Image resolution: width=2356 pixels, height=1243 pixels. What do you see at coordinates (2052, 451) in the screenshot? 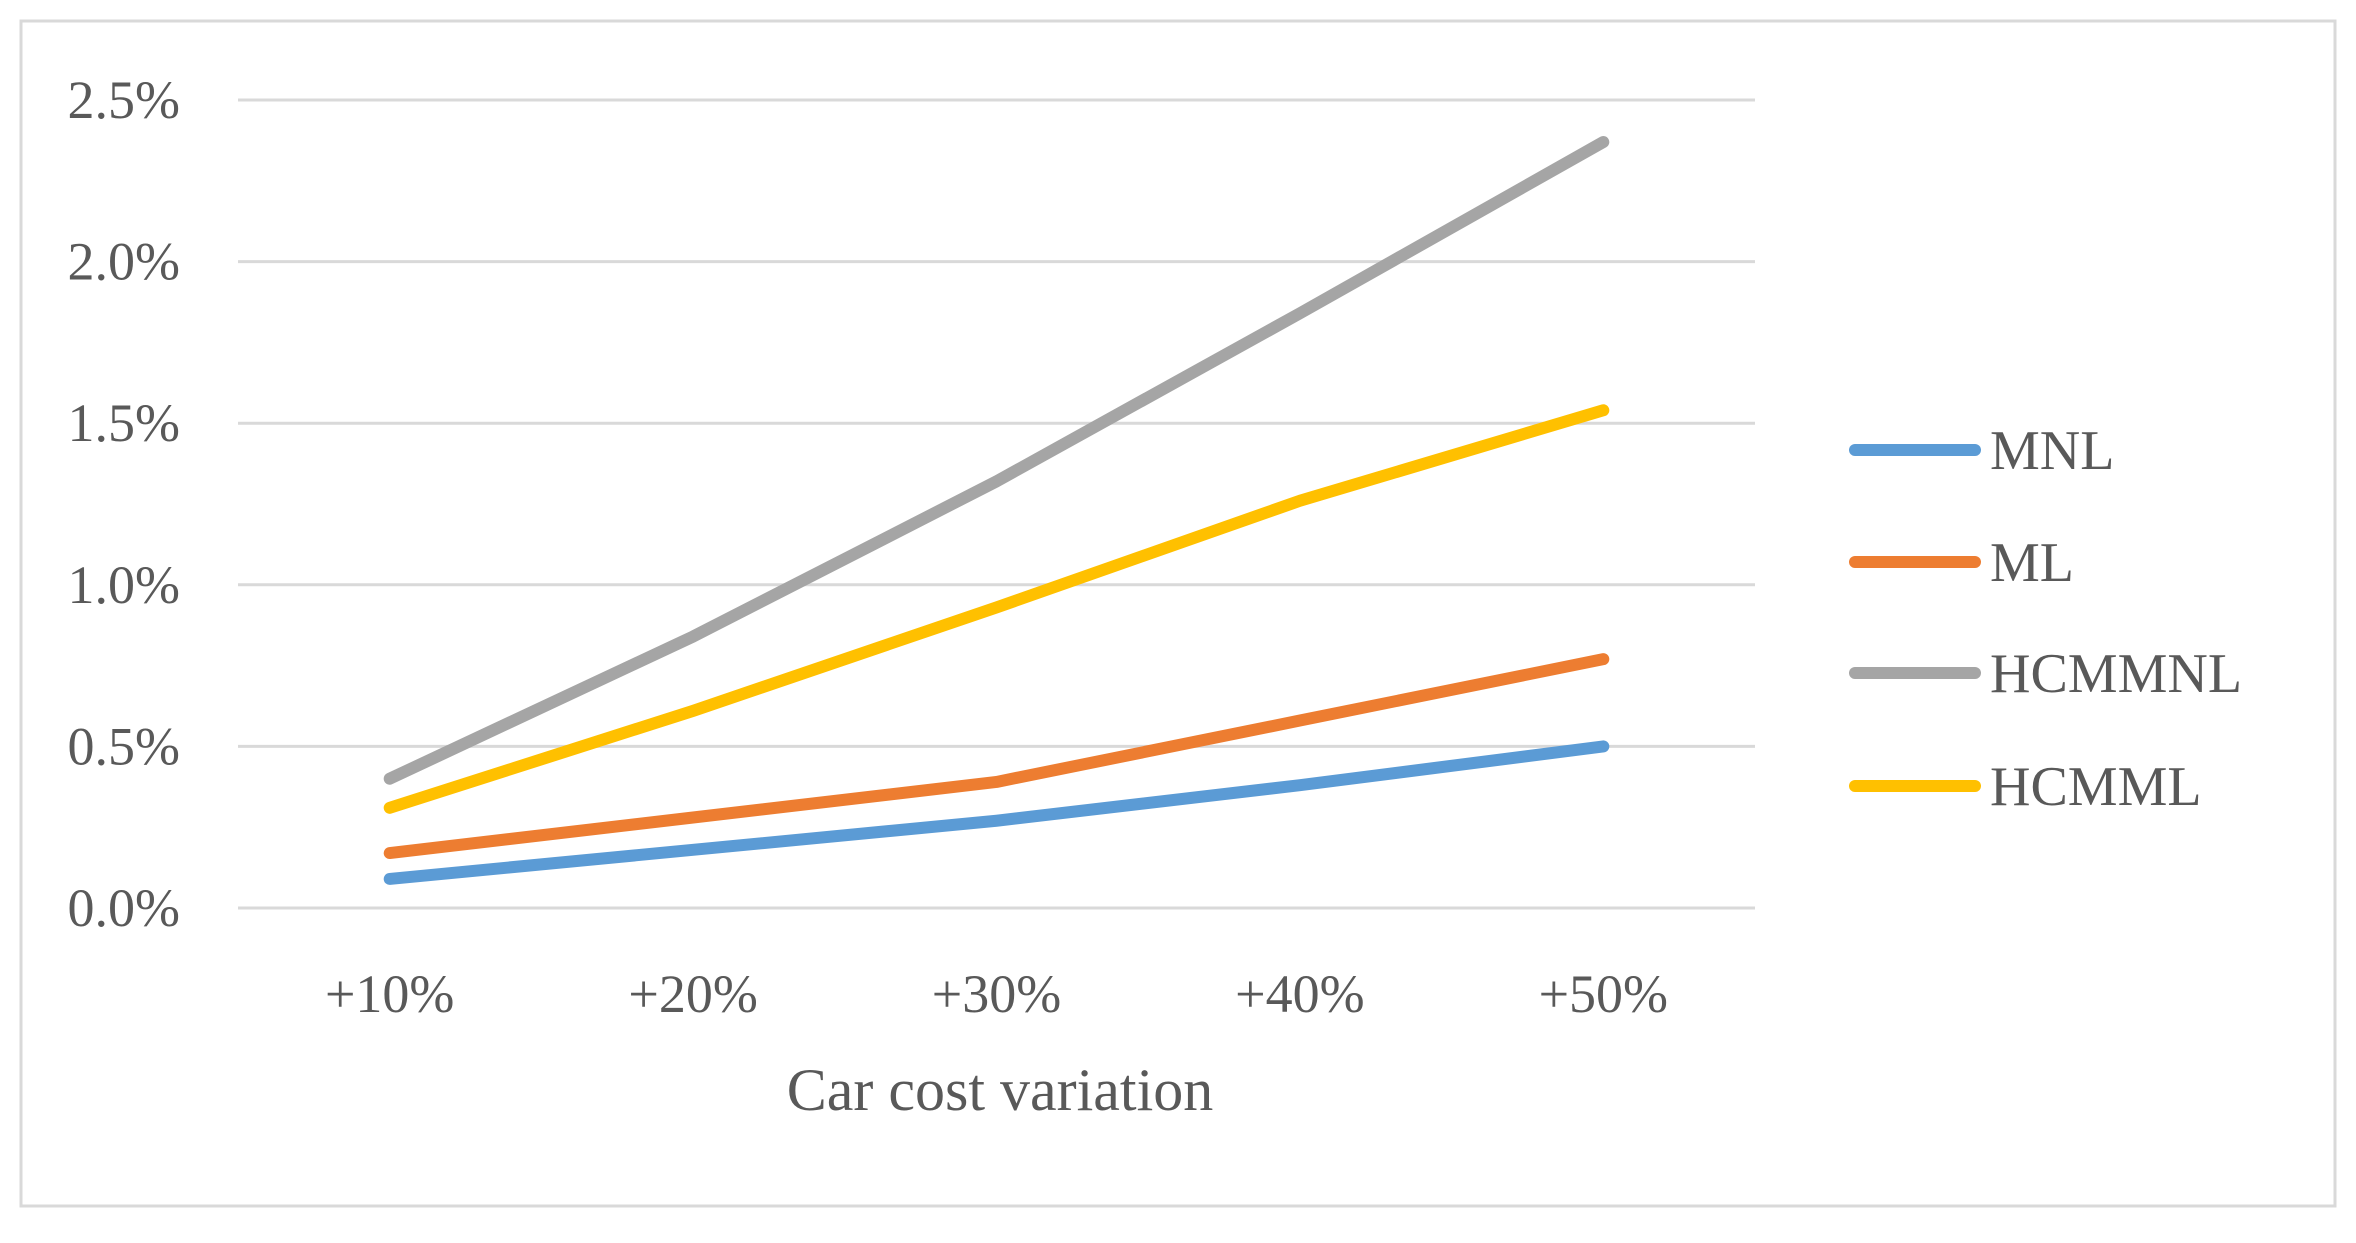
I see `legend-label: MNL` at bounding box center [2052, 451].